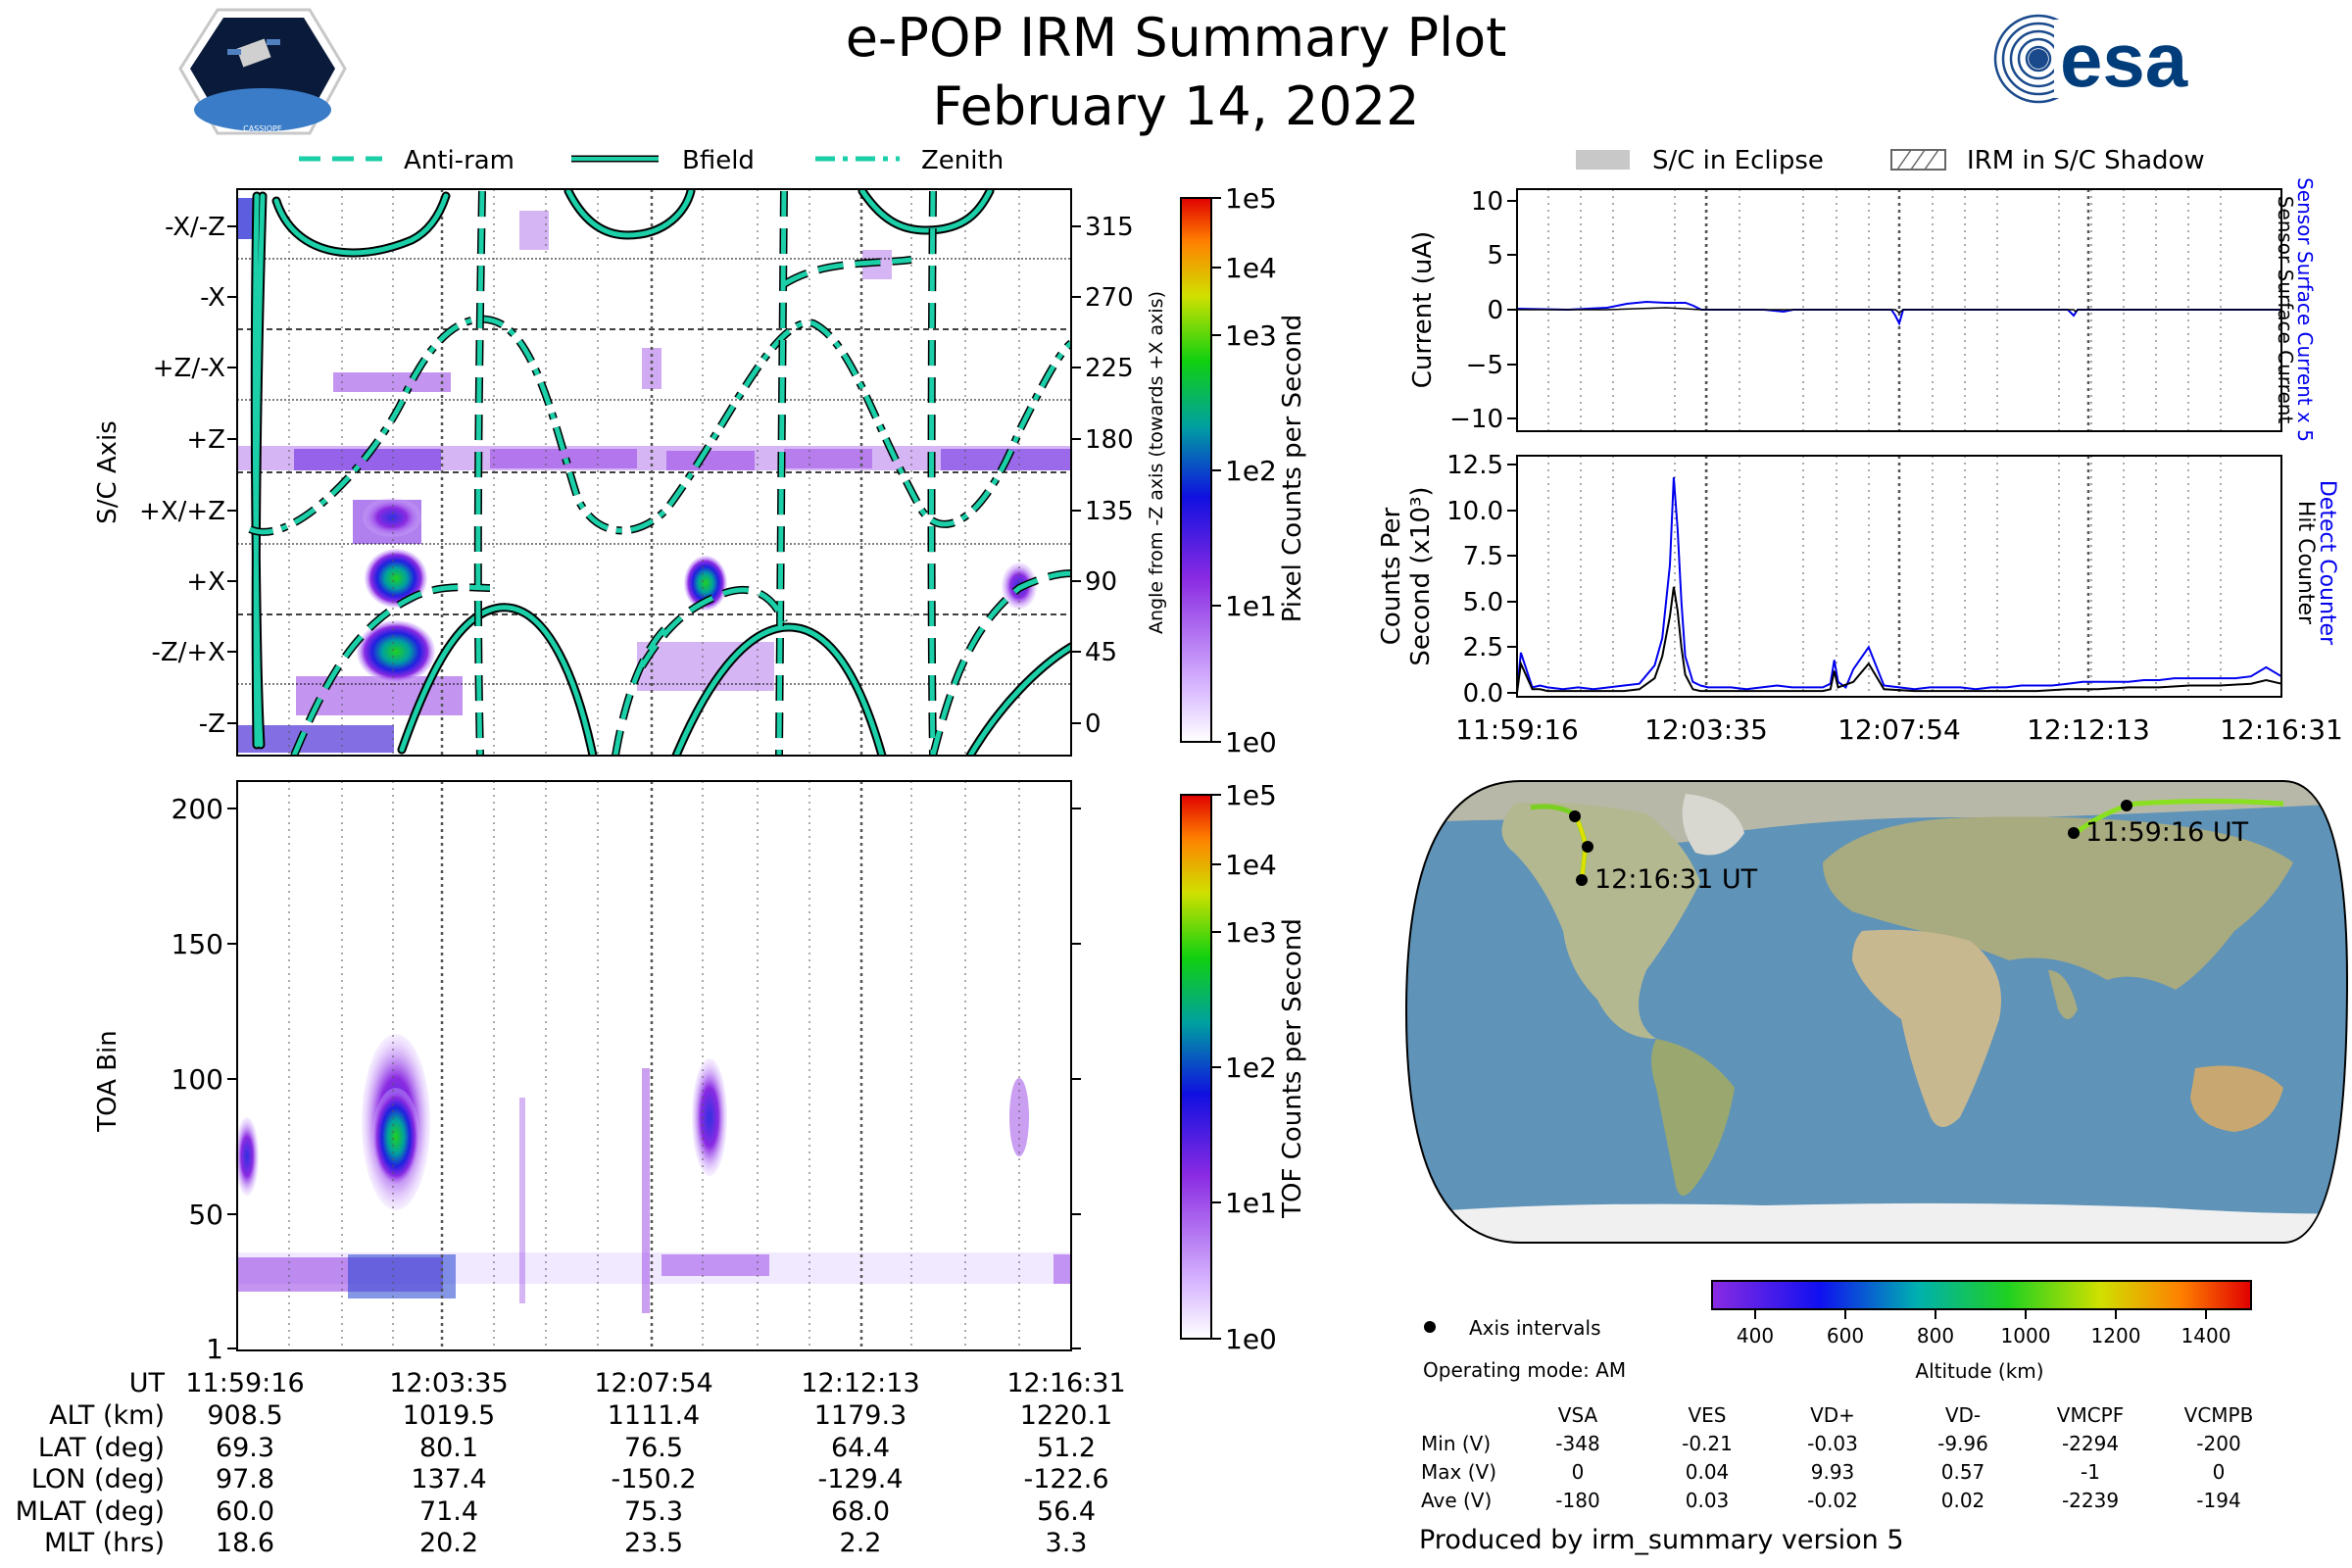 The width and height of the screenshot is (2352, 1568). I want to click on legend-zenith: Zenith, so click(962, 160).